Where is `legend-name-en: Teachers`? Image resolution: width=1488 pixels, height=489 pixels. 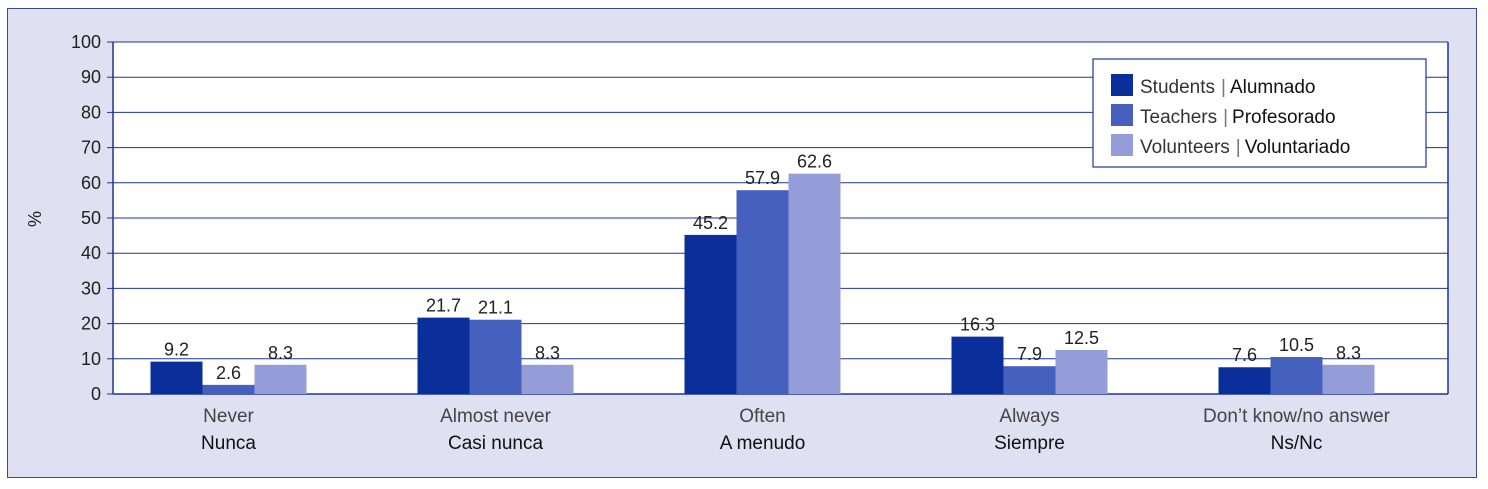
legend-name-en: Teachers is located at coordinates (1178, 117).